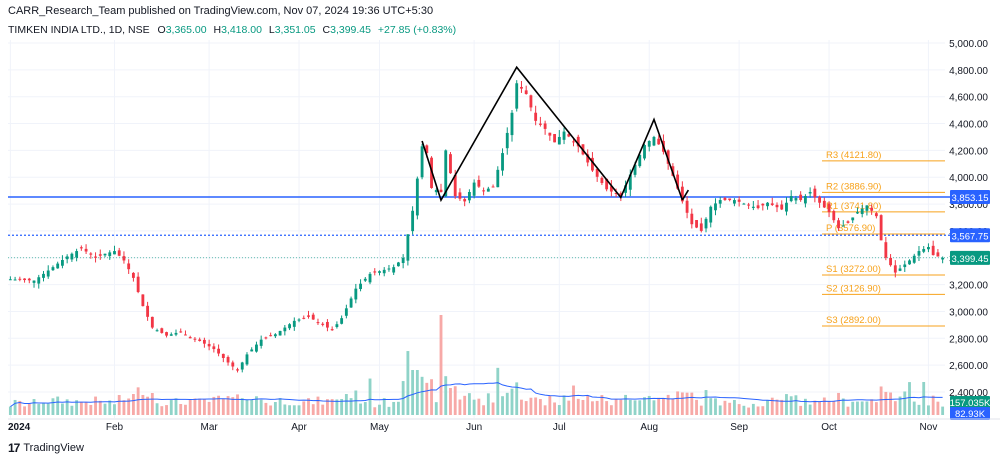 This screenshot has height=460, width=1000. Describe the element at coordinates (968, 205) in the screenshot. I see `price-tick-label: 3,800.00` at that location.